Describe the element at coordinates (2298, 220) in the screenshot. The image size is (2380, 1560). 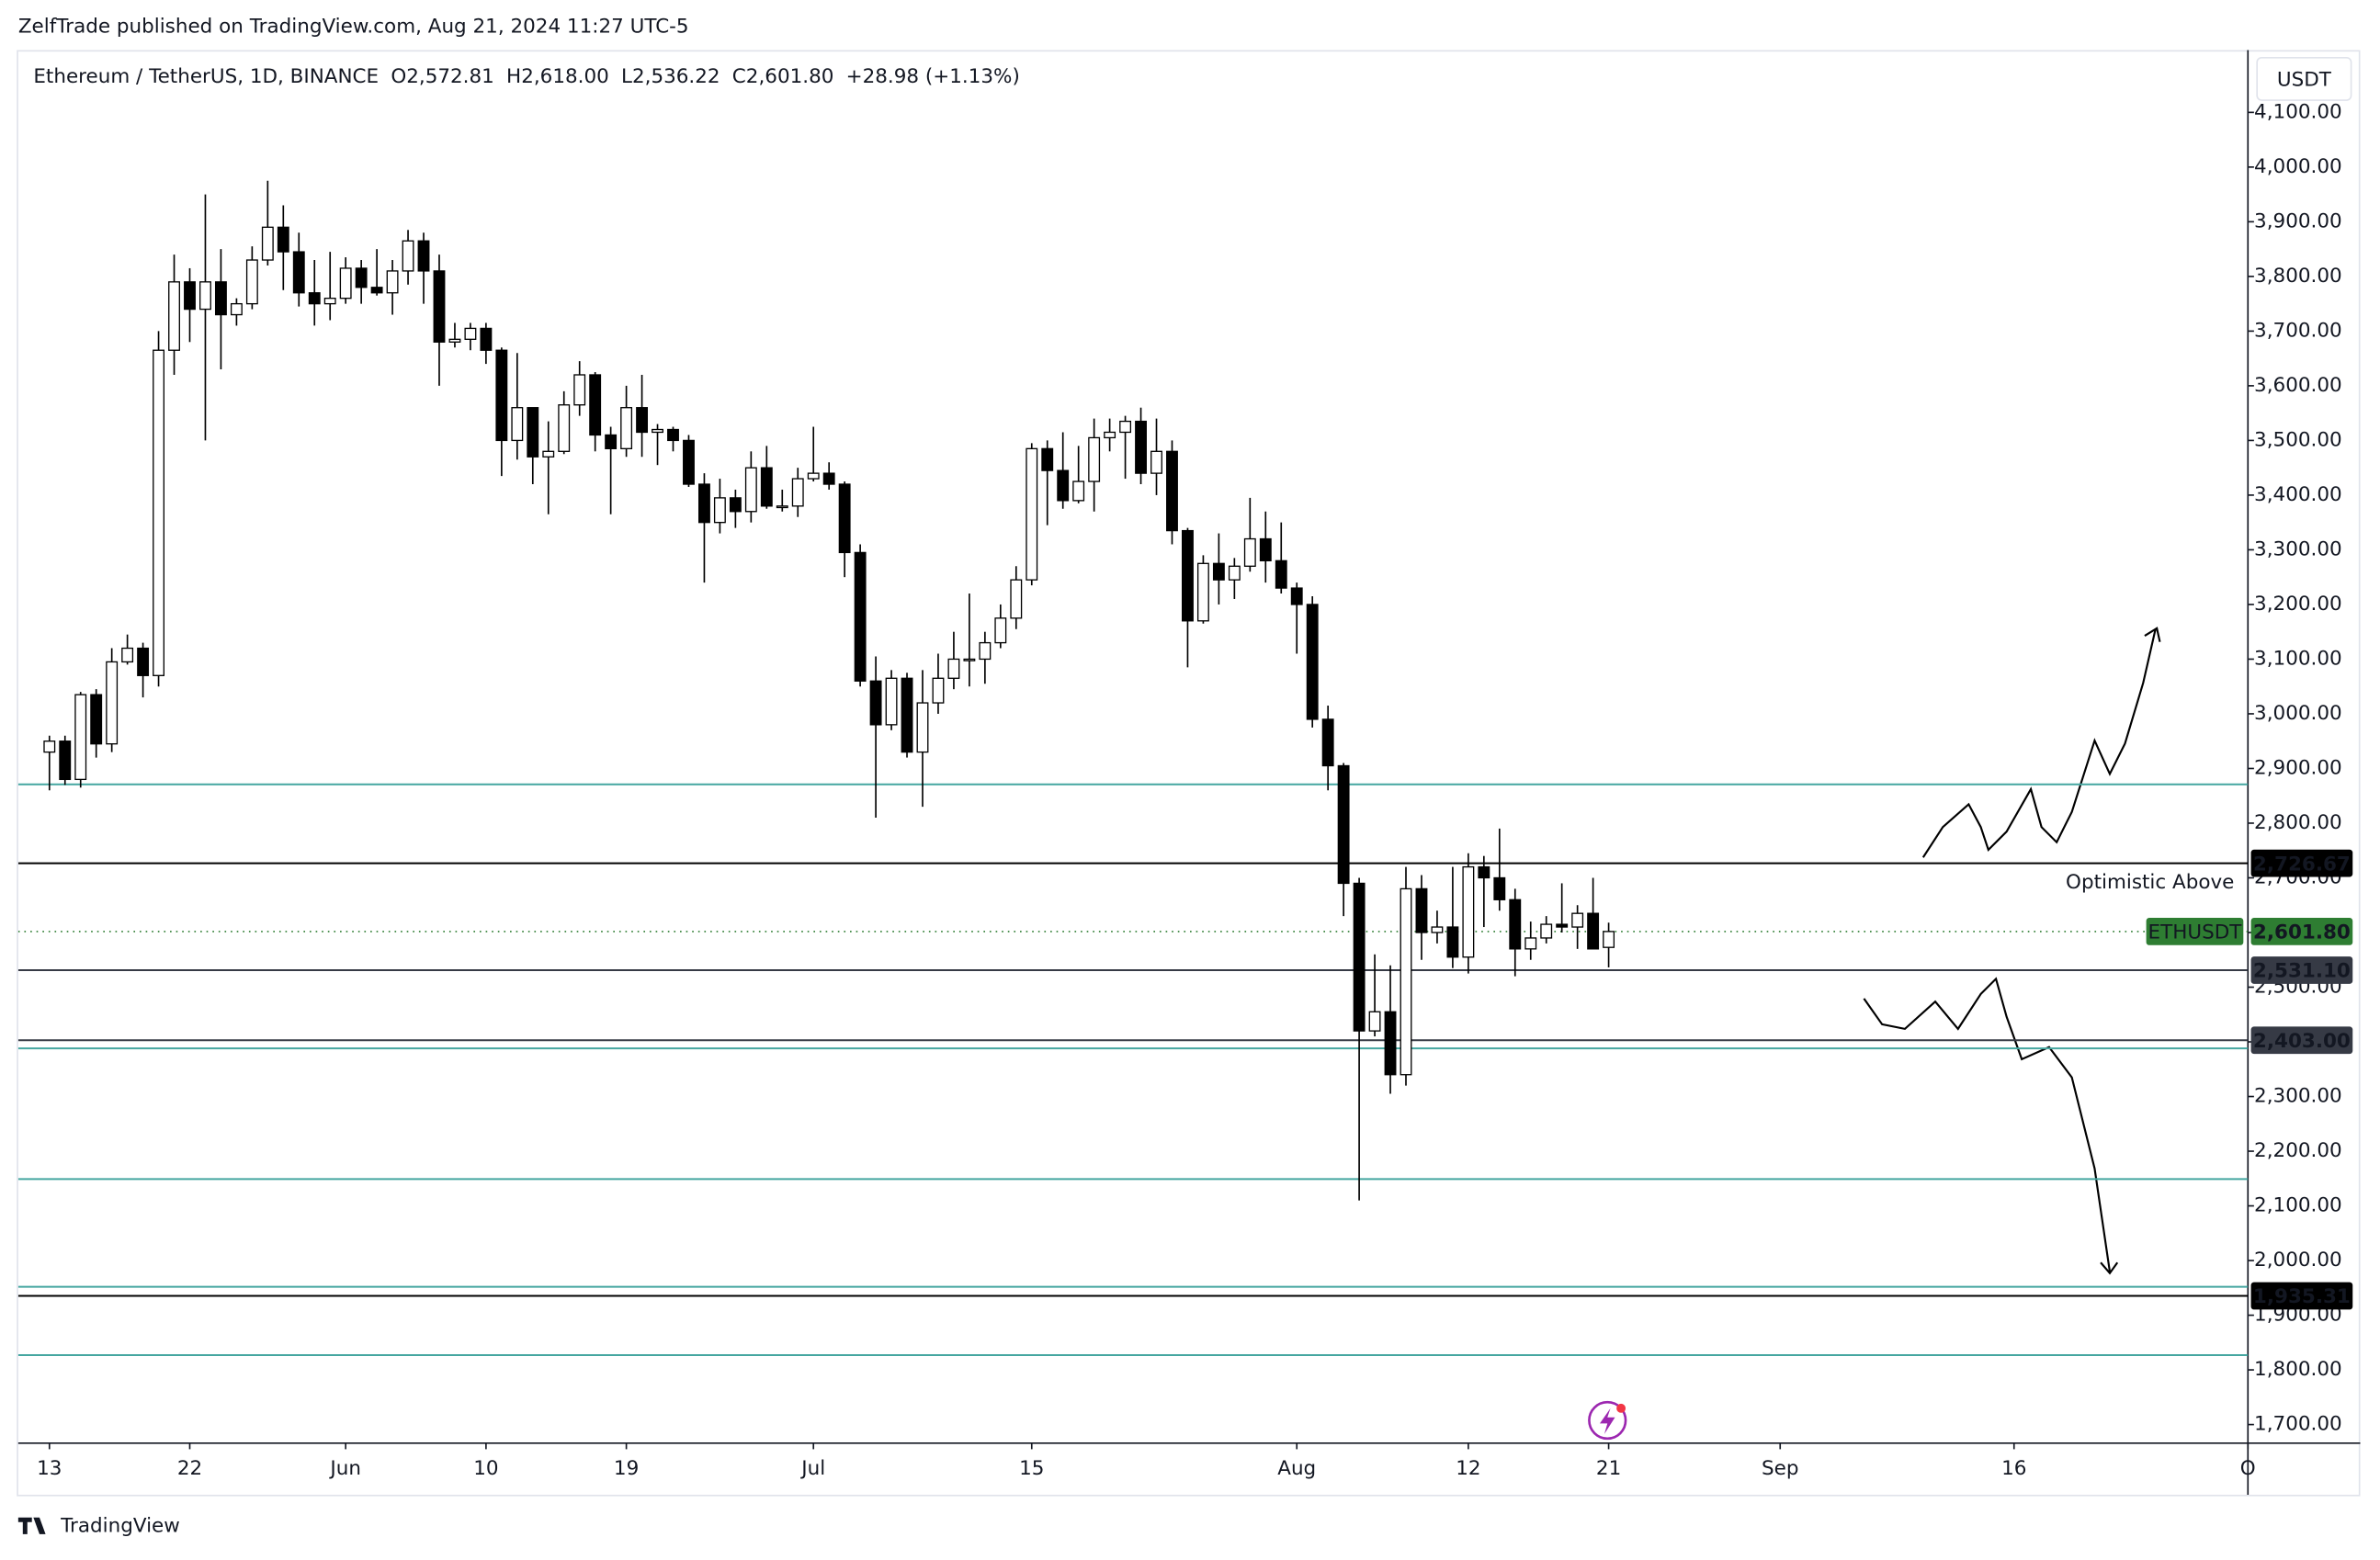
I see `y-tick-label: 3,900.00` at that location.